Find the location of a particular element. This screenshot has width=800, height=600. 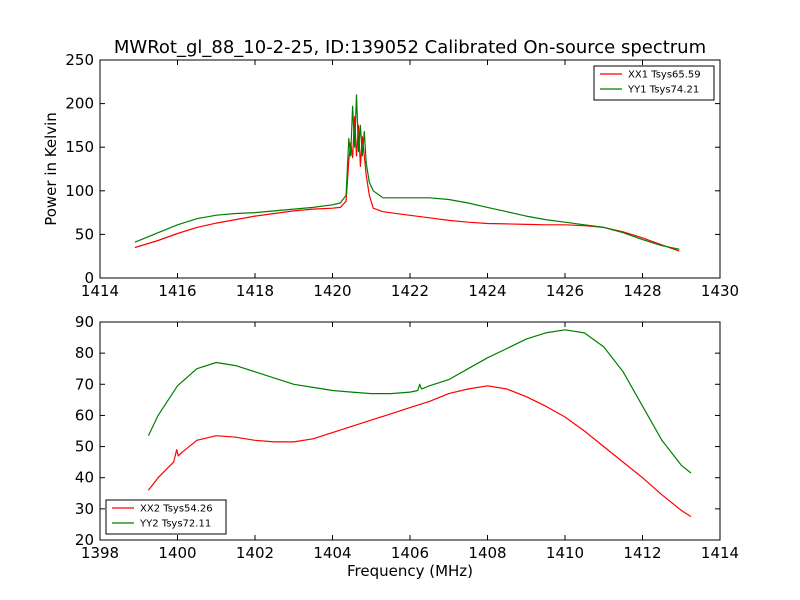

bottom-x-tick-label: 1400 is located at coordinates (177, 553).